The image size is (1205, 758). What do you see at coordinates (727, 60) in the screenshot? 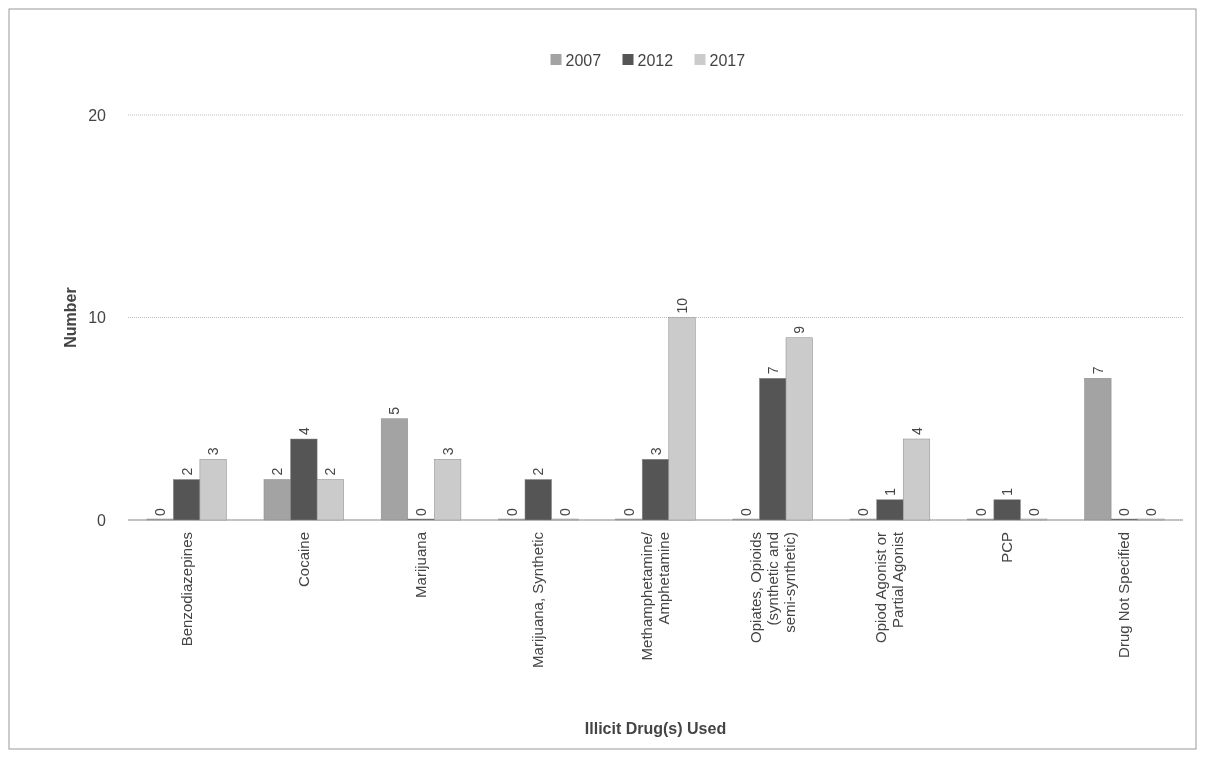
I see `legend-label: 2017` at bounding box center [727, 60].